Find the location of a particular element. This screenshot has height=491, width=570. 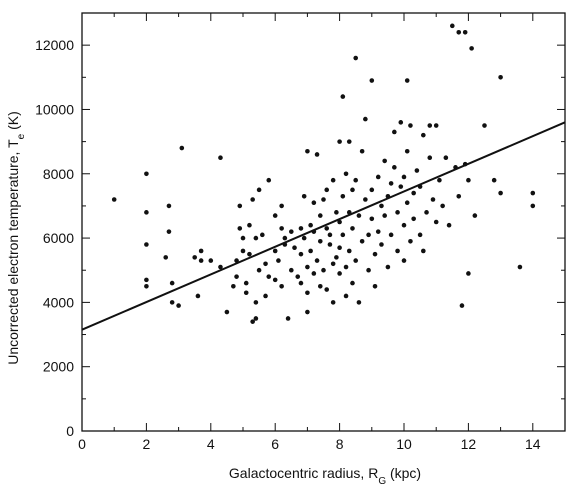

x-axis-title: Galactocentric radius, RG (kpc) is located at coordinates (325, 476).